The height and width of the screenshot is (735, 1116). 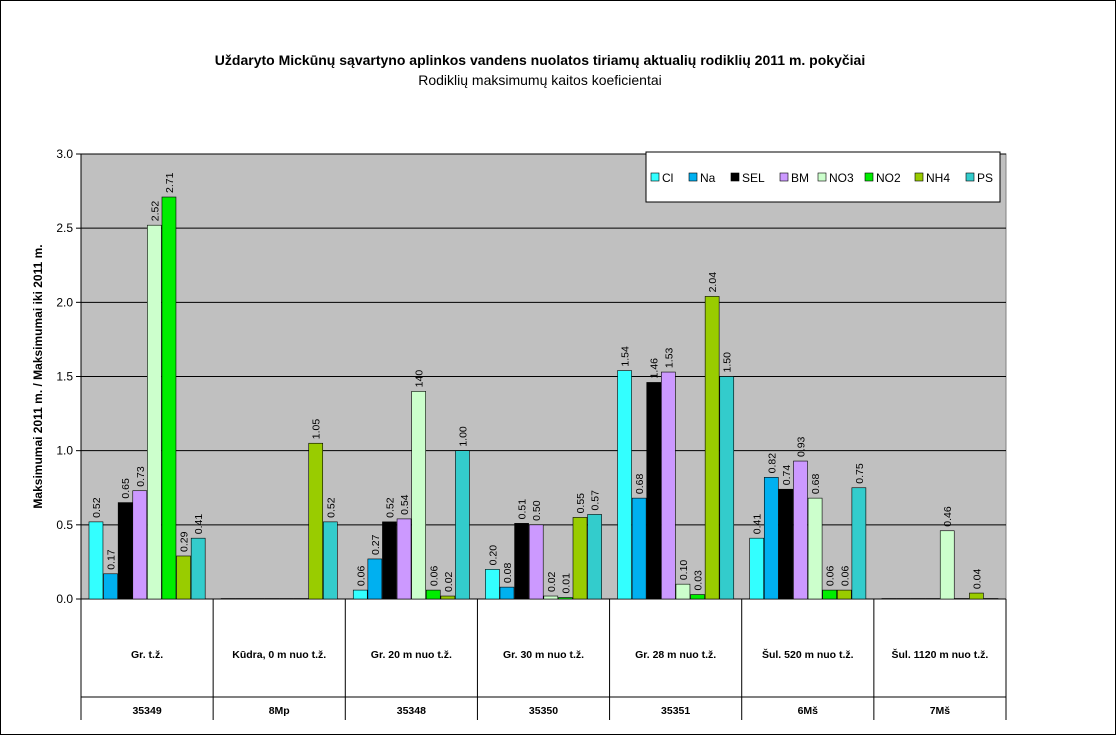 I want to click on data-label: 0.93, so click(x=801, y=446).